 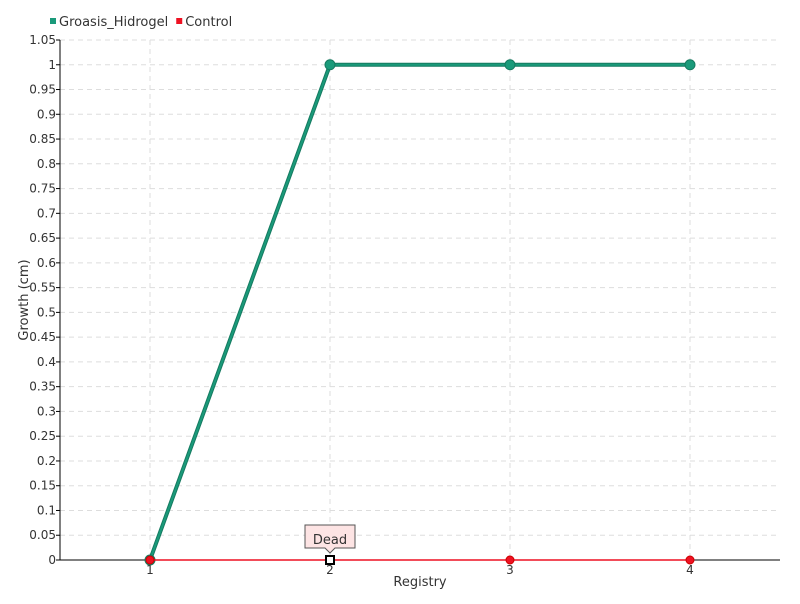 What do you see at coordinates (42, 189) in the screenshot?
I see `y-tick-label: 0.75` at bounding box center [42, 189].